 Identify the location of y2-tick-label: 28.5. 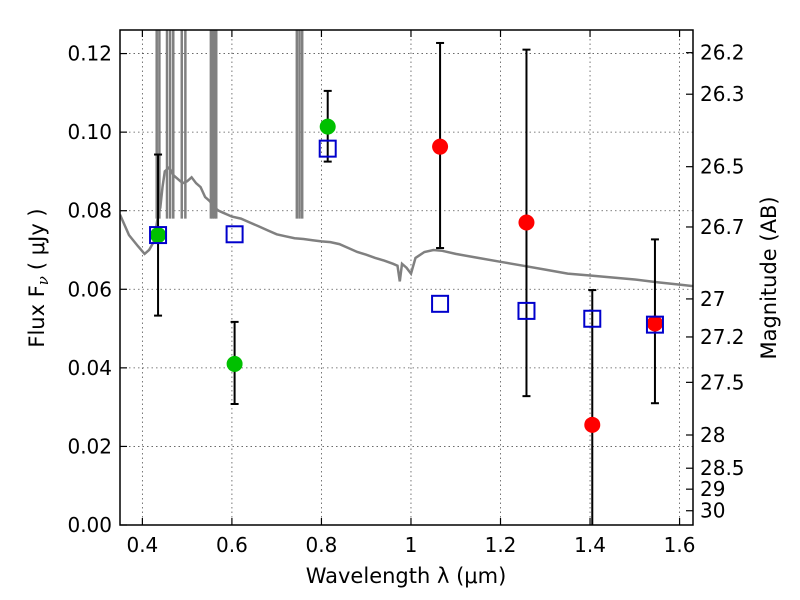
(722, 468).